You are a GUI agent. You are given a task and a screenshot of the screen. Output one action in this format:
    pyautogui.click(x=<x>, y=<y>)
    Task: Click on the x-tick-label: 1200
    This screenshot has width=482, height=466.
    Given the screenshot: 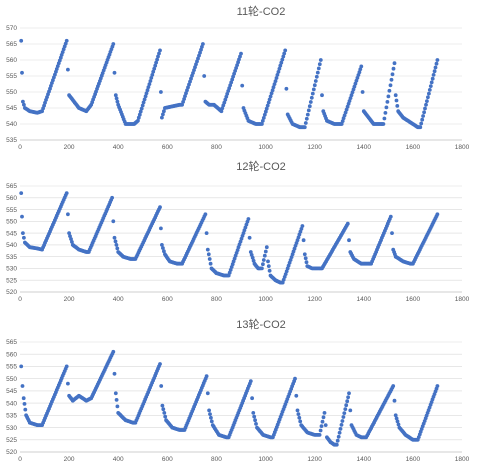 What is the action you would take?
    pyautogui.click(x=314, y=147)
    